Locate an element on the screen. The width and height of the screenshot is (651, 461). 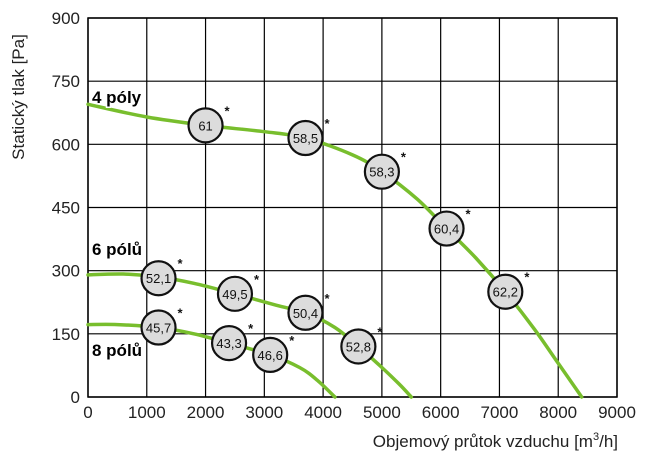
marker-value: 49,5 is located at coordinates (234, 294).